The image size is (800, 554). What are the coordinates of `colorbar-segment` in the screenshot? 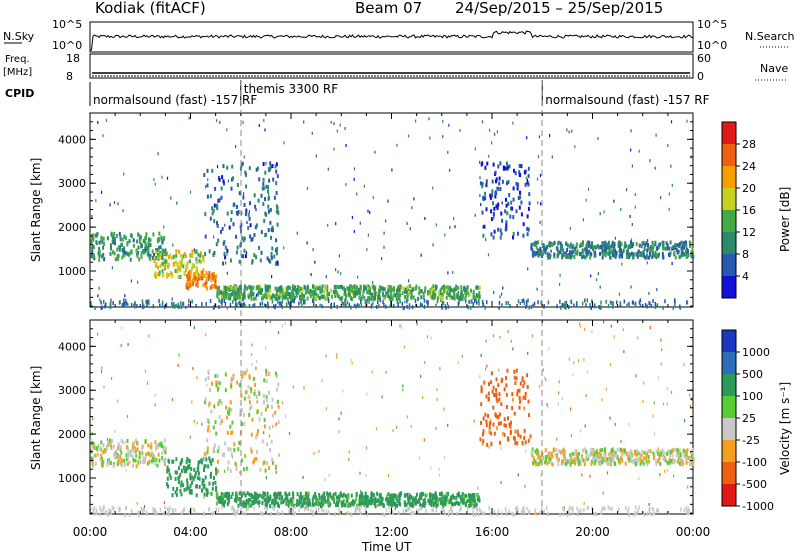 It's located at (729, 495).